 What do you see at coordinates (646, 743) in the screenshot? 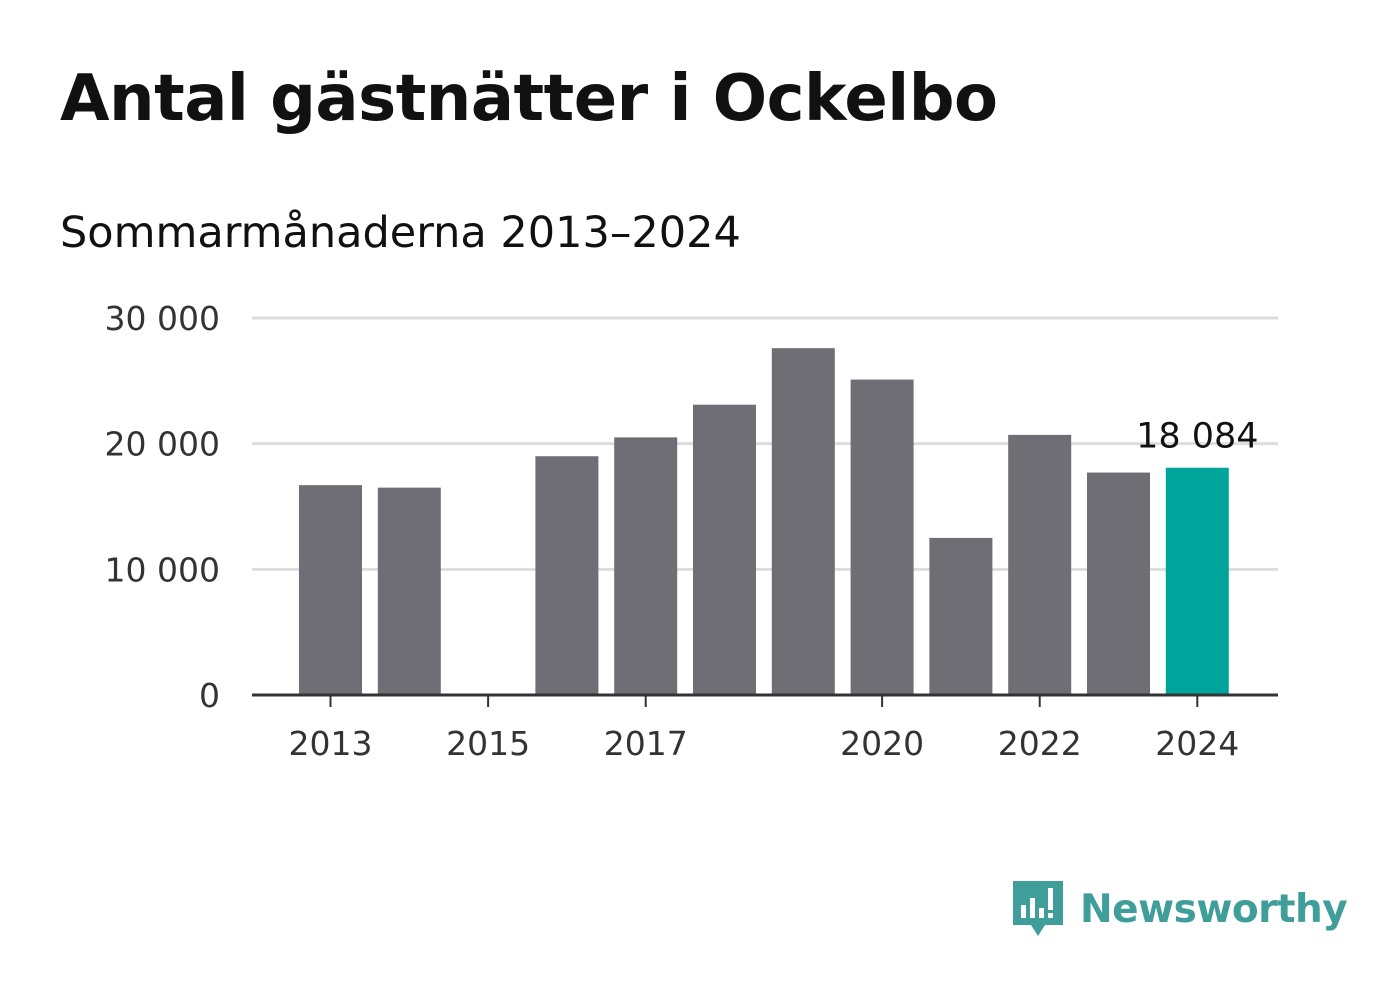
I see `x-tick-label: 2017` at bounding box center [646, 743].